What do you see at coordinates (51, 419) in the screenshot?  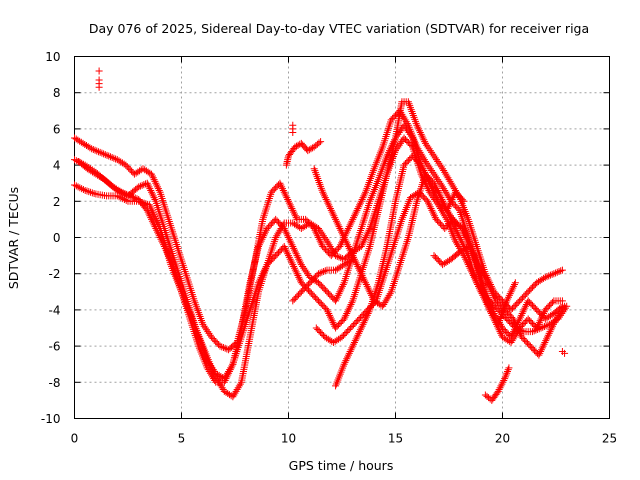 I see `y-tick-label: -10` at bounding box center [51, 419].